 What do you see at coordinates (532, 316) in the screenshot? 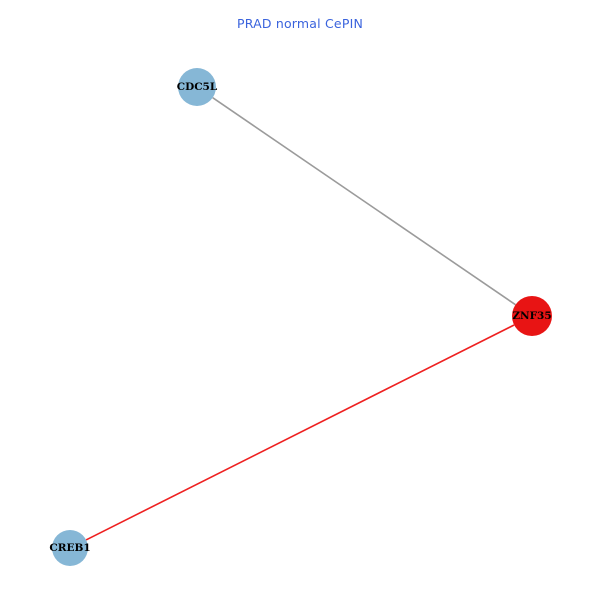
I see `node-znf35` at bounding box center [532, 316].